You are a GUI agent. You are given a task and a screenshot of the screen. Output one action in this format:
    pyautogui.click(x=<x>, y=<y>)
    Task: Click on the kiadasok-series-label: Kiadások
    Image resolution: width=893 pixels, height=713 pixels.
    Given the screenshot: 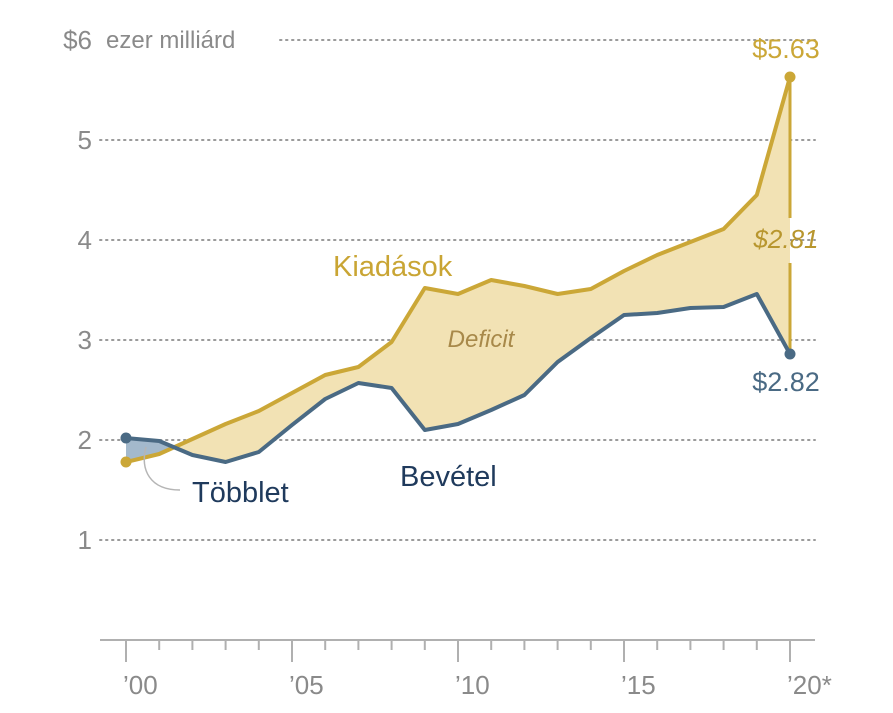 What is the action you would take?
    pyautogui.click(x=393, y=267)
    